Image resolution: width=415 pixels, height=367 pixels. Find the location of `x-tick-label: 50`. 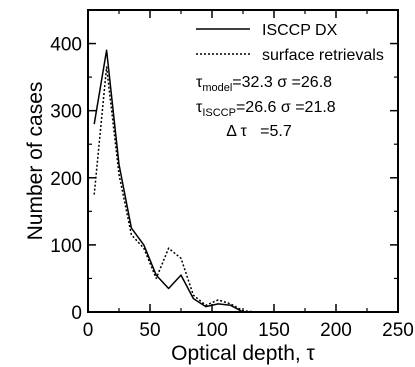

x-tick-label: 50 is located at coordinates (149, 330).